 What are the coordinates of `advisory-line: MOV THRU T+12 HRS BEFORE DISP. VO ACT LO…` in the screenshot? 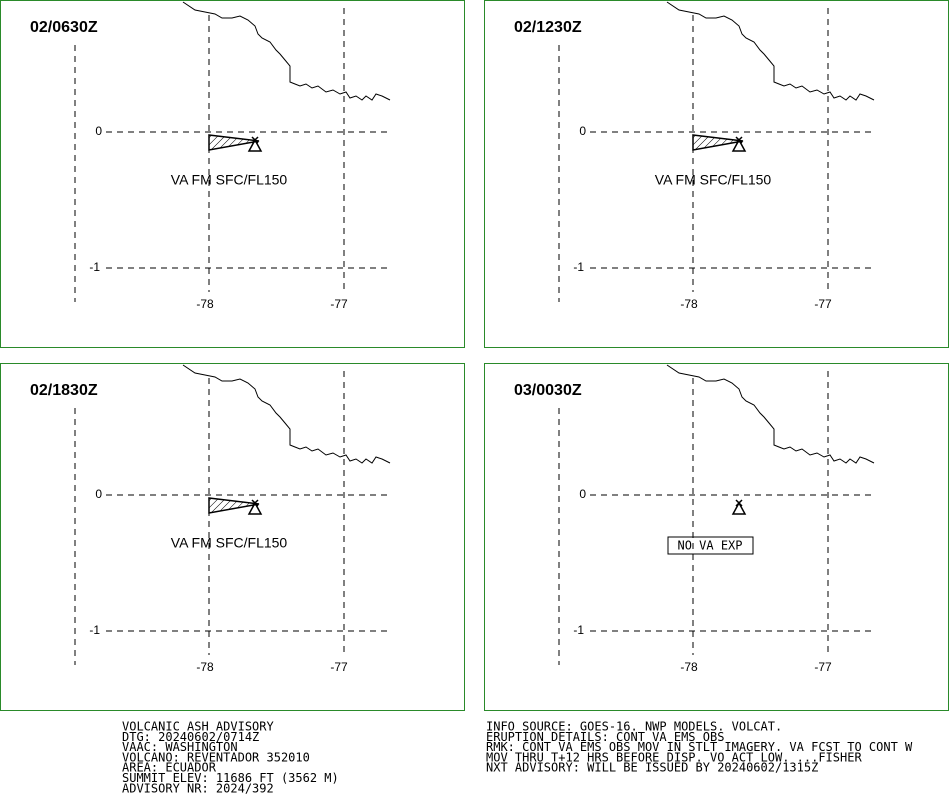 It's located at (674, 757).